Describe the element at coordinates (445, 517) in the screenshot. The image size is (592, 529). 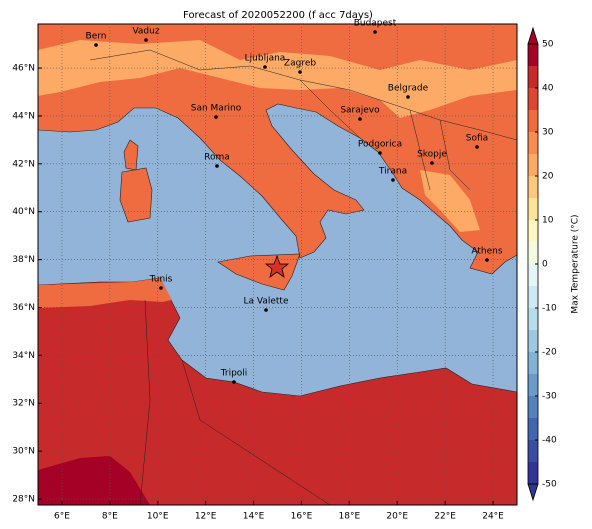
I see `x-tick-label: 22°E` at that location.